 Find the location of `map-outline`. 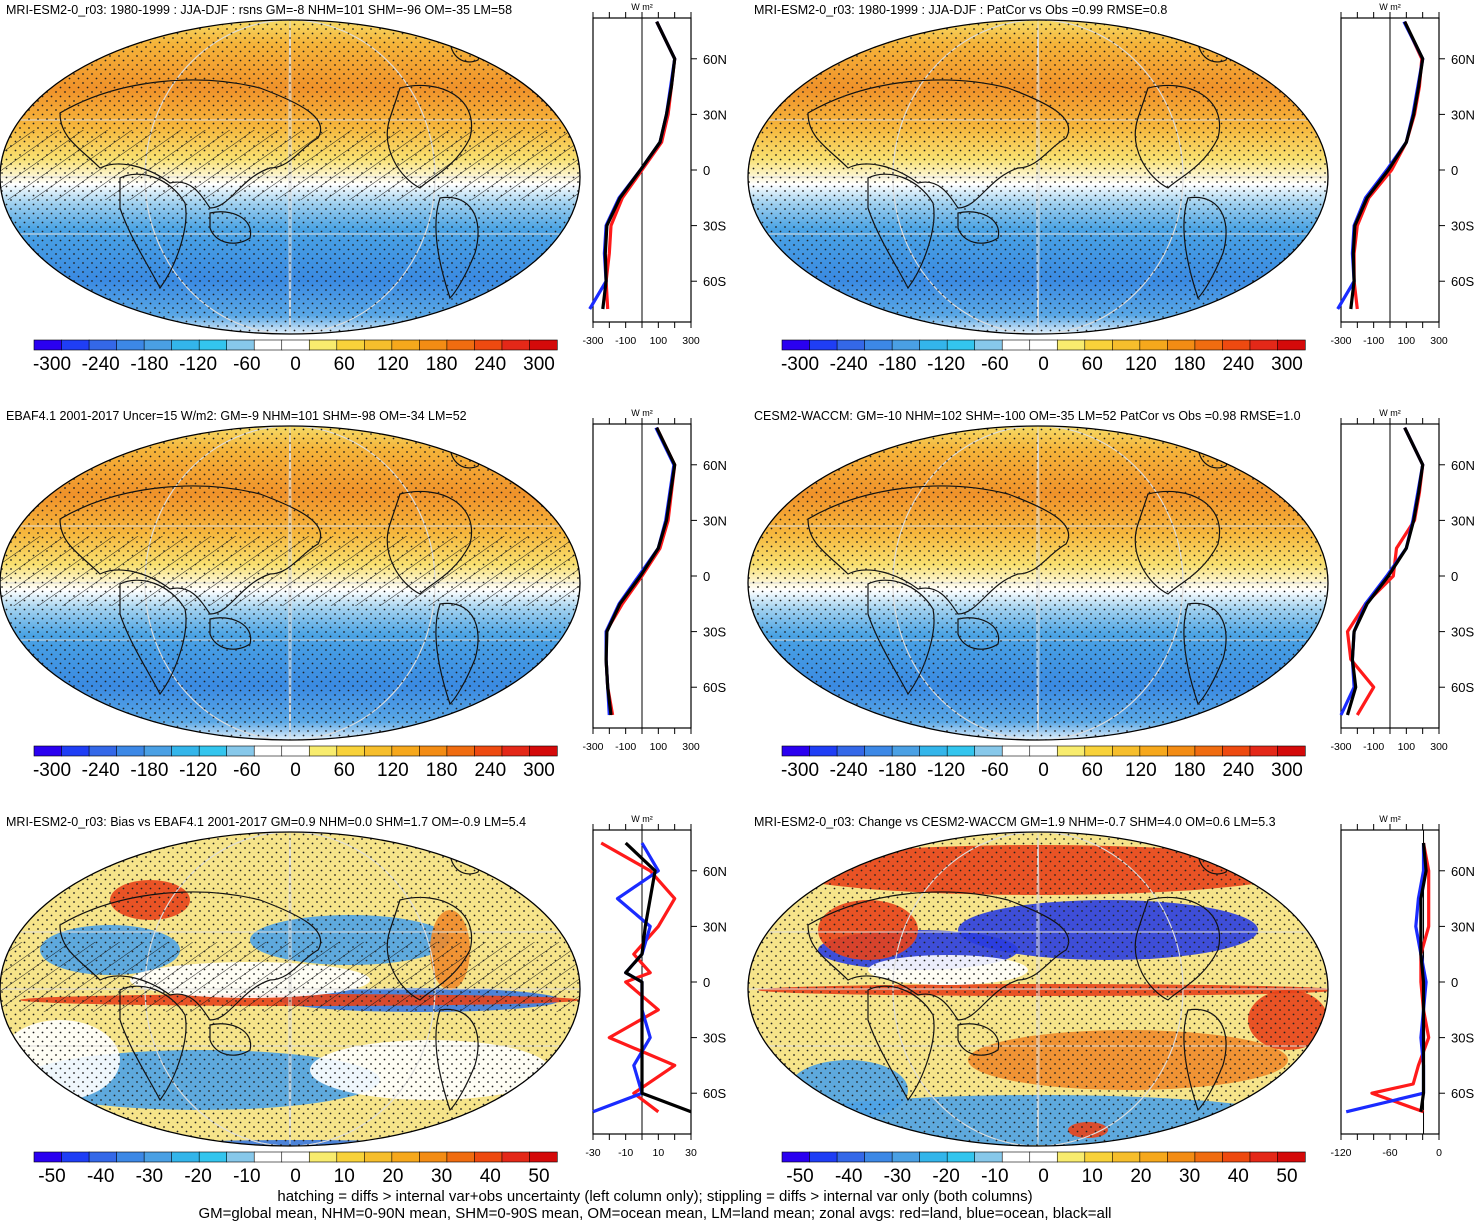

map-outline is located at coordinates (1038, 177).